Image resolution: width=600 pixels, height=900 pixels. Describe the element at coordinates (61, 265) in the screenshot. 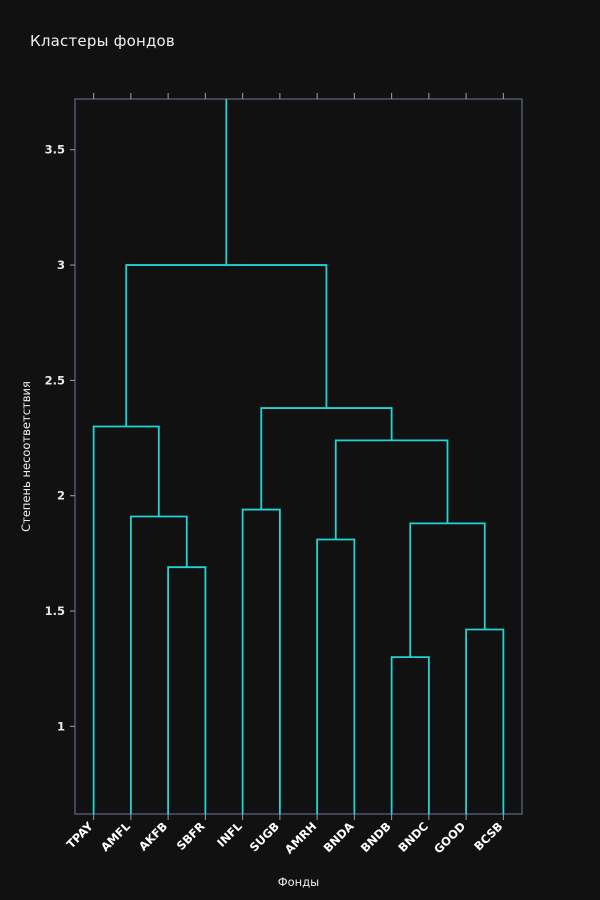

I see `y-axis-tick-label: 3` at that location.